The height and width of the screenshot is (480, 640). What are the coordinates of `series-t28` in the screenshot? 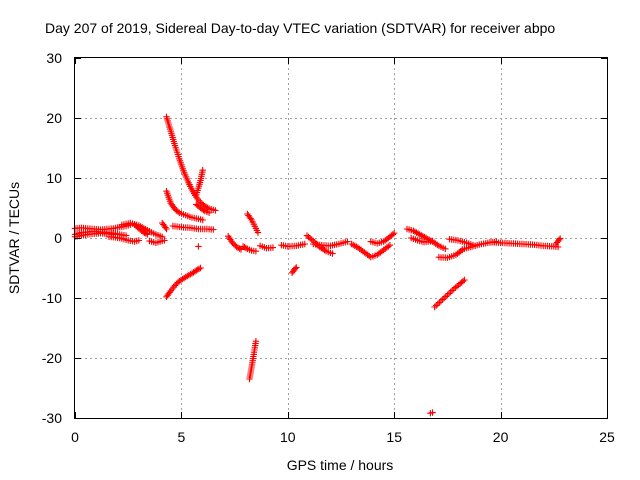 It's located at (422, 240).